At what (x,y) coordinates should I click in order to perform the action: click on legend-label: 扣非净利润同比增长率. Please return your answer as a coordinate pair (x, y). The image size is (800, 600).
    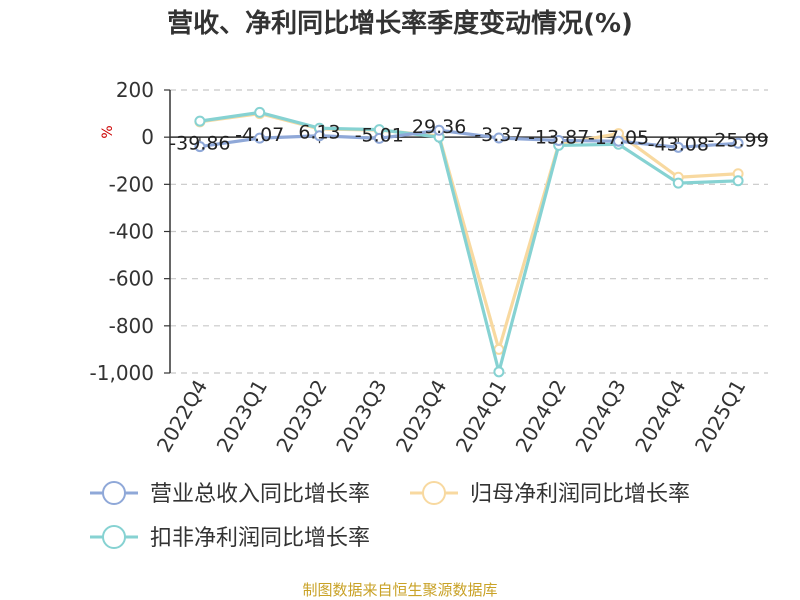
    Looking at the image, I should click on (260, 538).